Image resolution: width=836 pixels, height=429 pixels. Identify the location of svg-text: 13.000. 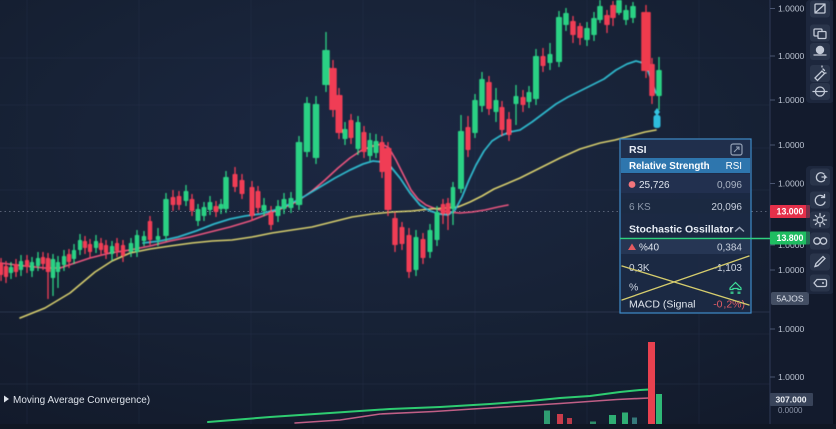
(790, 212).